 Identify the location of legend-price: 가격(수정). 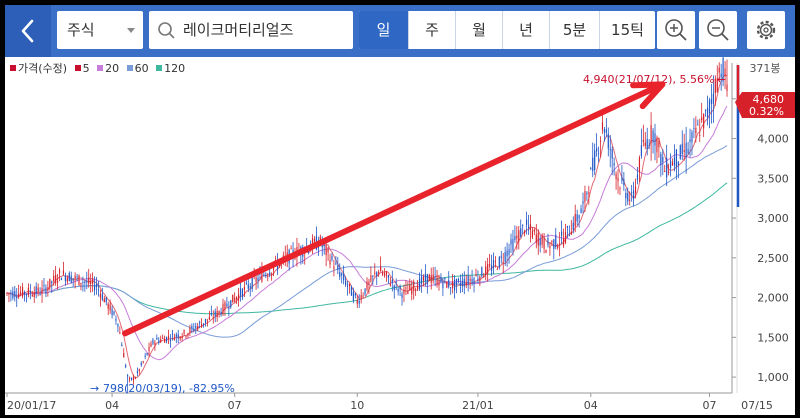
(38, 68).